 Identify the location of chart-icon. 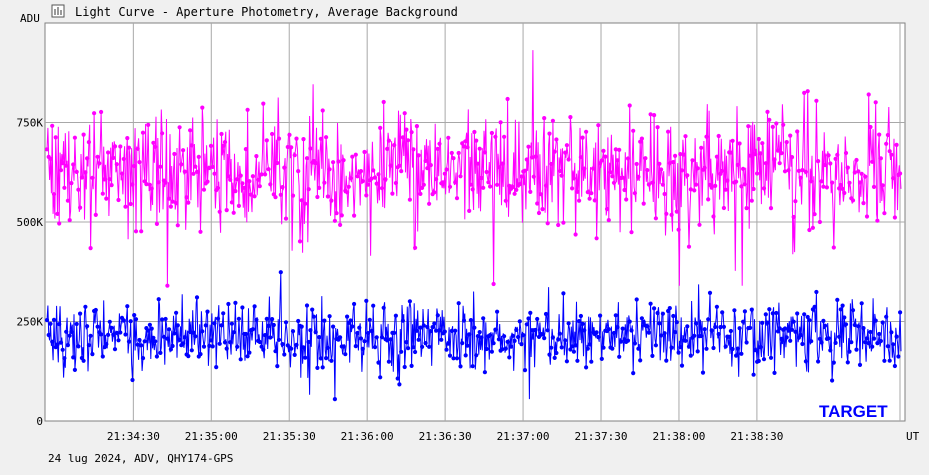
(58, 11).